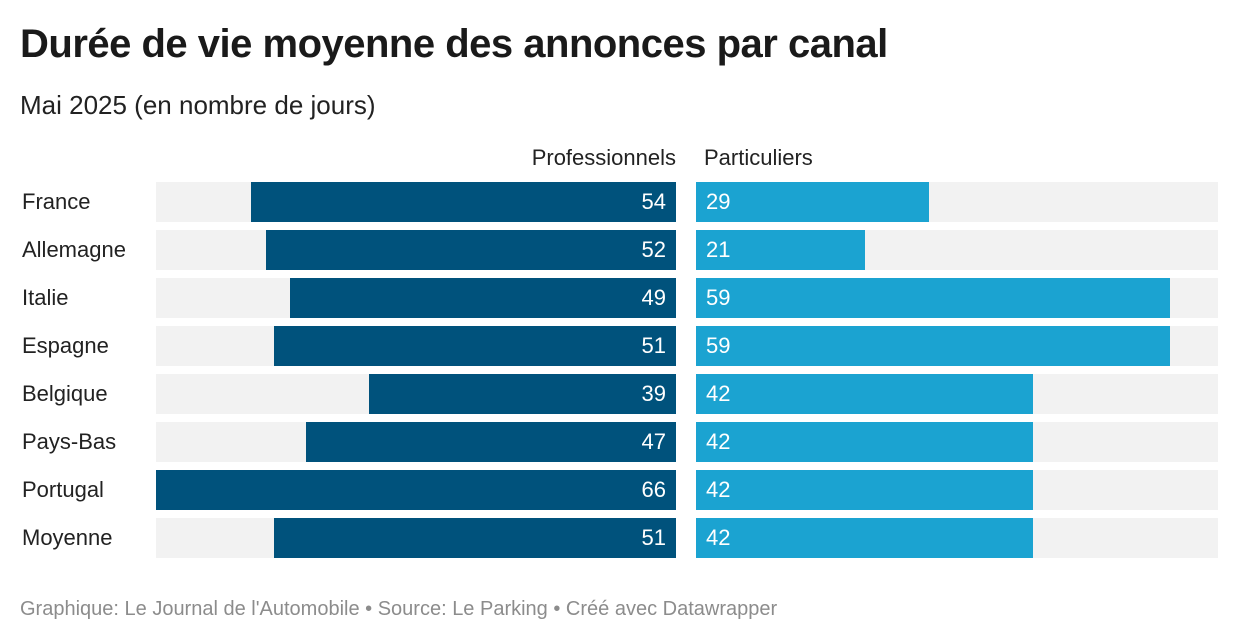  I want to click on value-label-professionnels: 54, so click(653, 201).